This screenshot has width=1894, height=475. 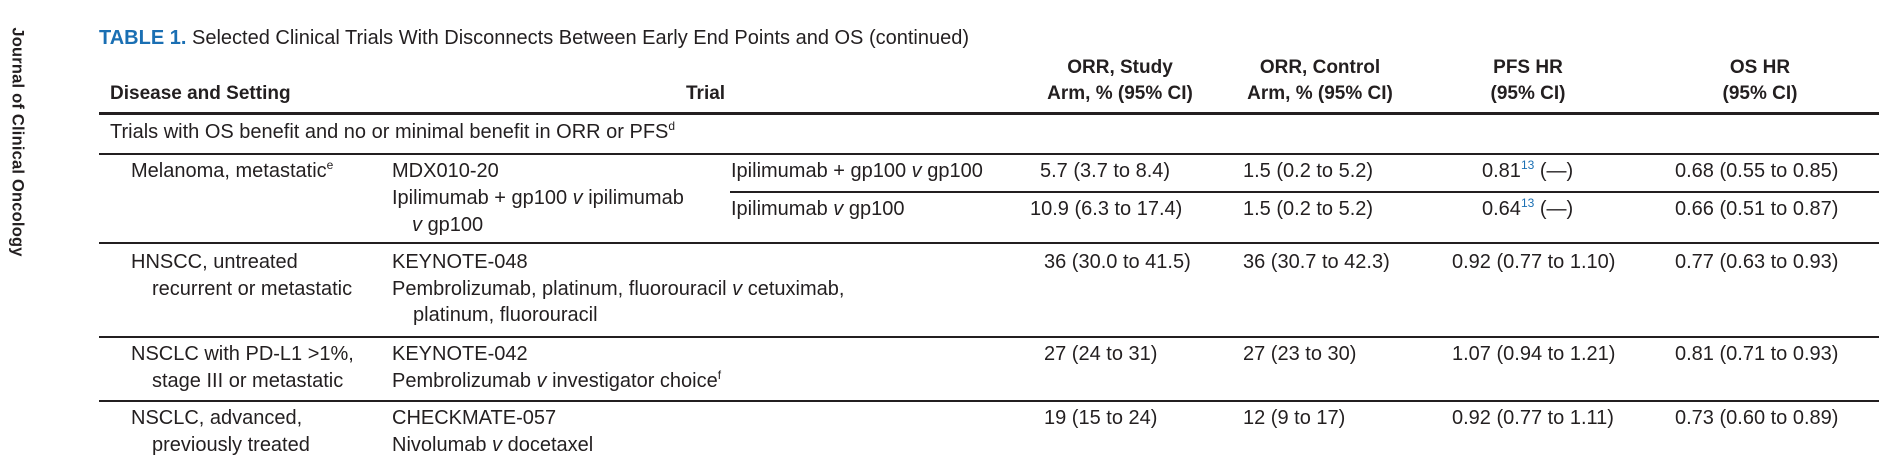 What do you see at coordinates (1308, 171) in the screenshot?
I see `melanoma-sub1-orr-control: 1.5 (0.2 to 5.2)` at bounding box center [1308, 171].